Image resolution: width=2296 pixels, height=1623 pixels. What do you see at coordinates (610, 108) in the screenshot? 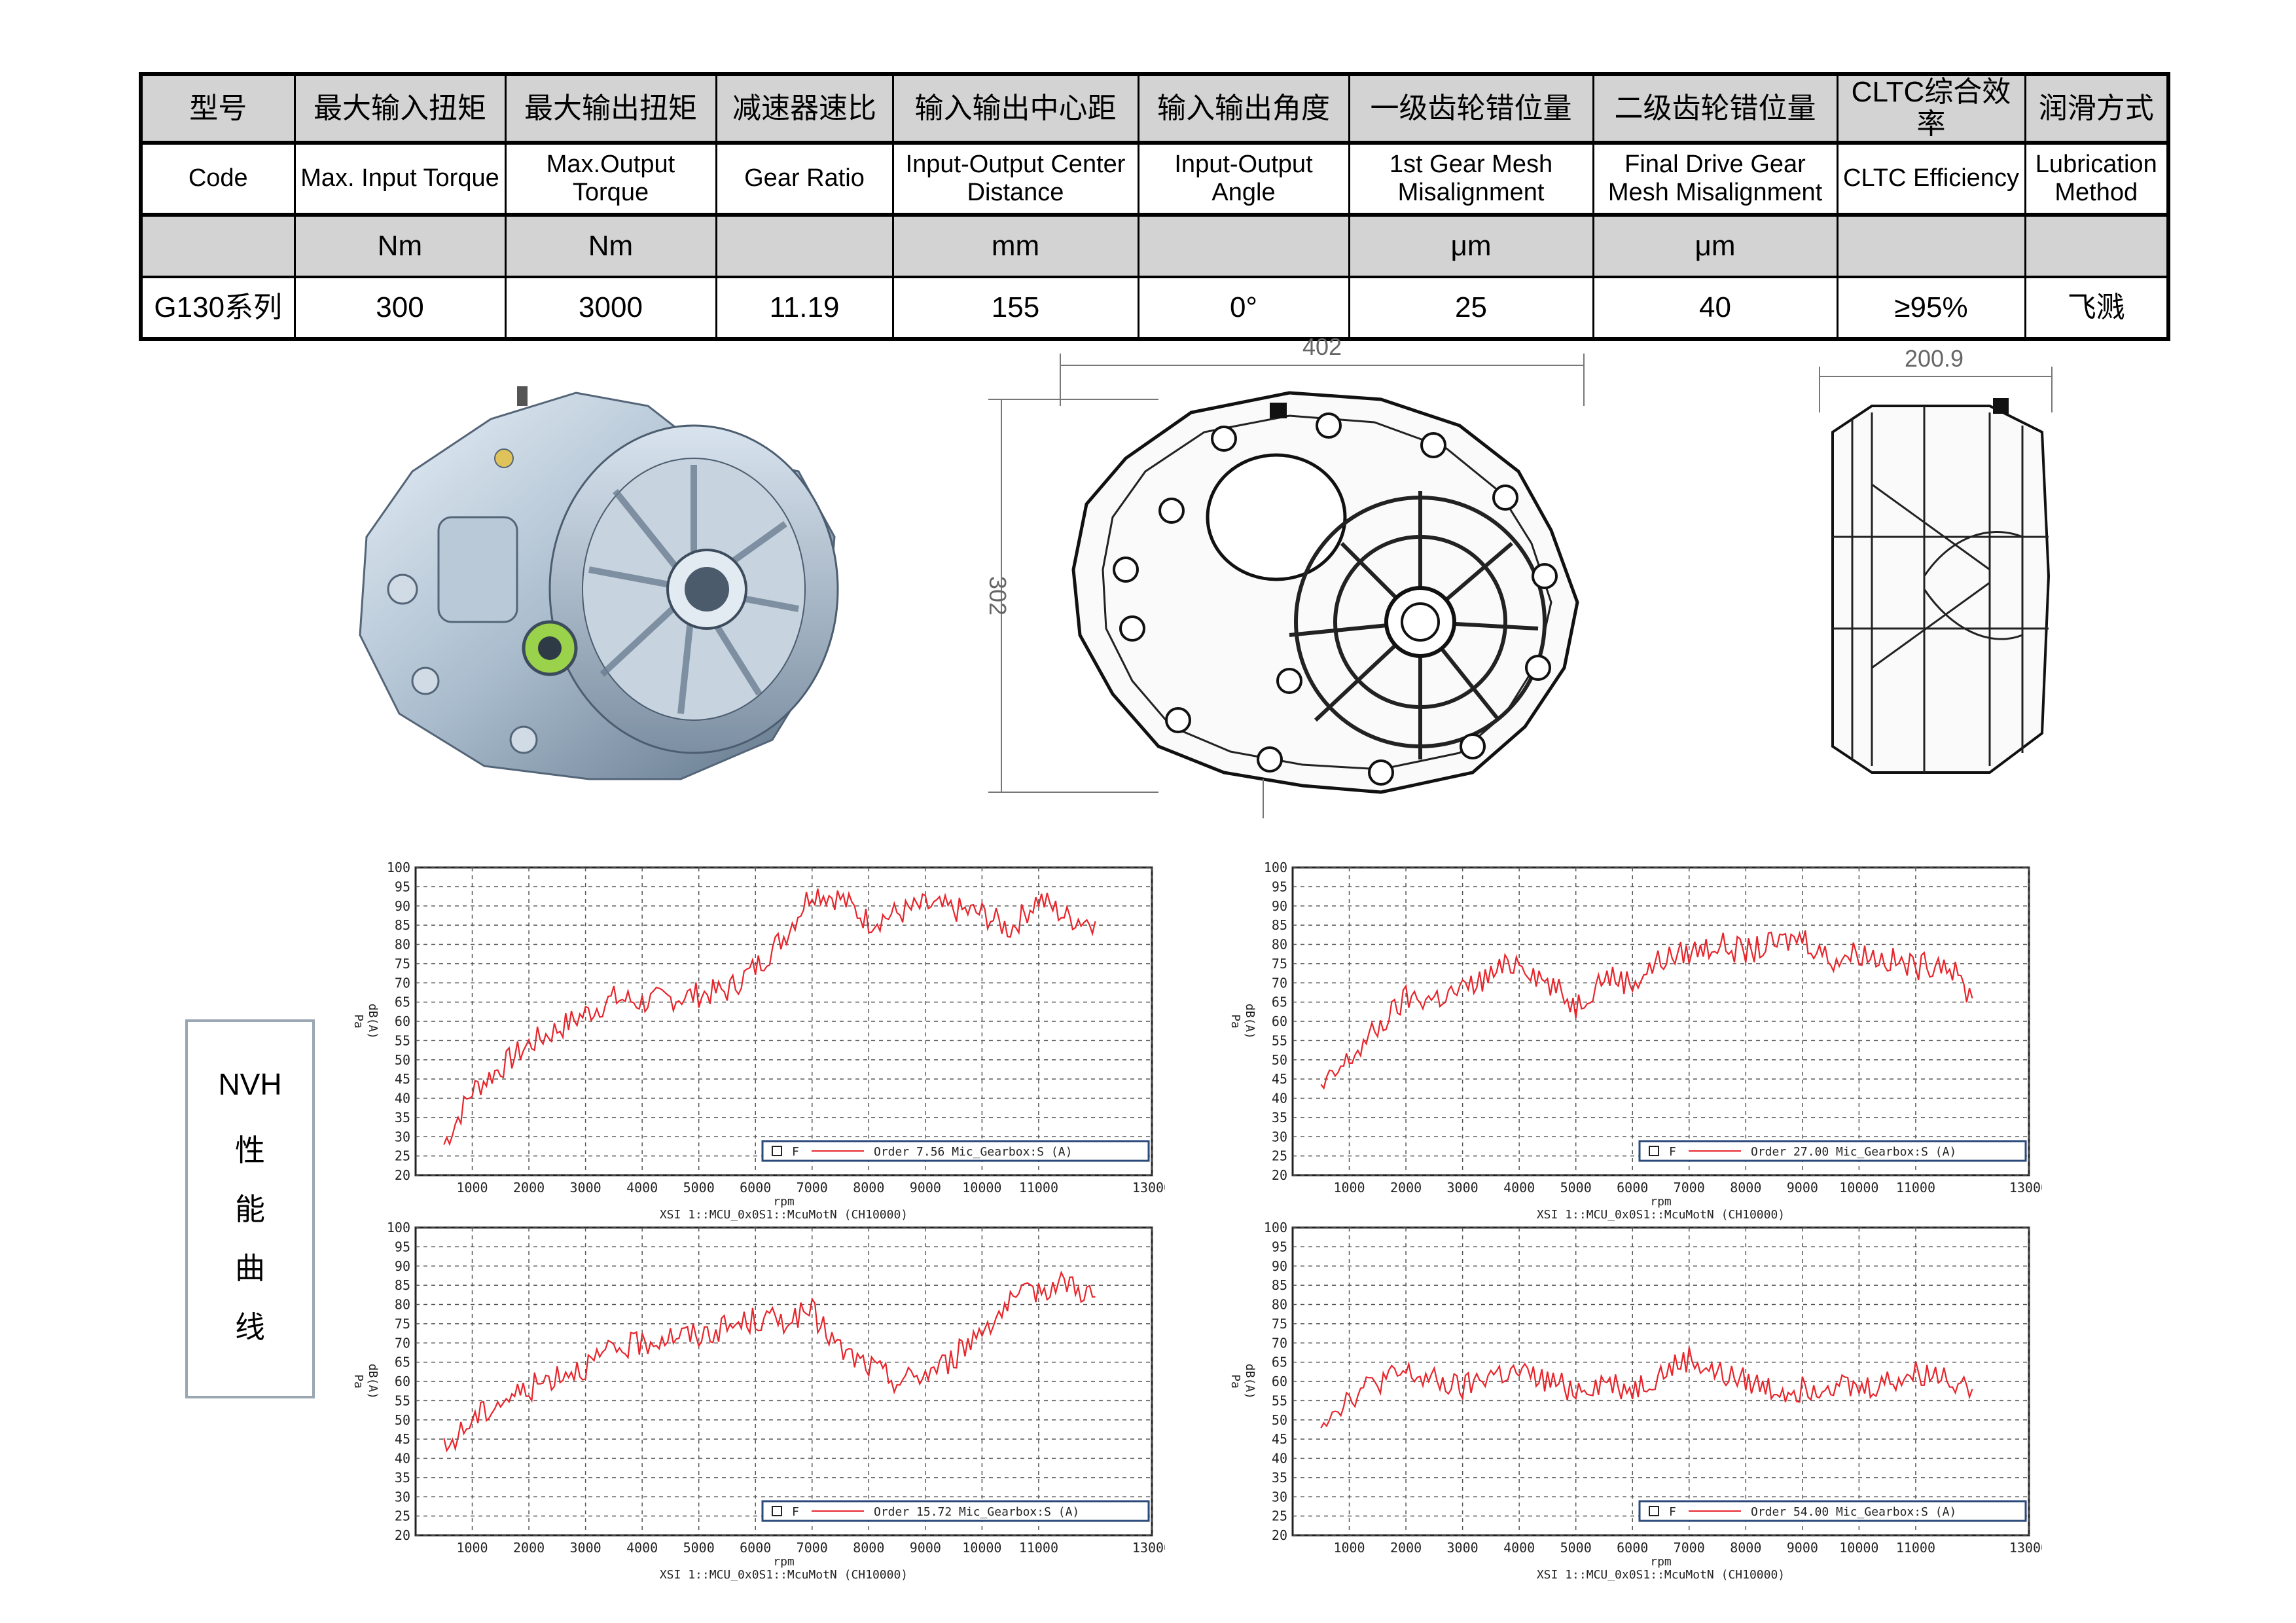
I see `header-zh-cell: 最大输出扭矩` at bounding box center [610, 108].